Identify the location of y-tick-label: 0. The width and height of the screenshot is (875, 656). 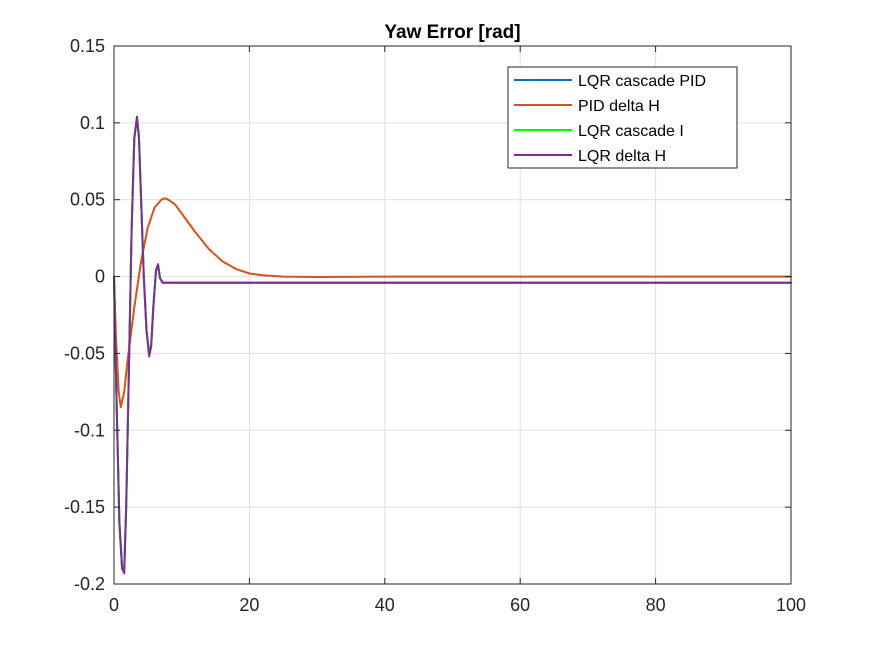
(100, 277).